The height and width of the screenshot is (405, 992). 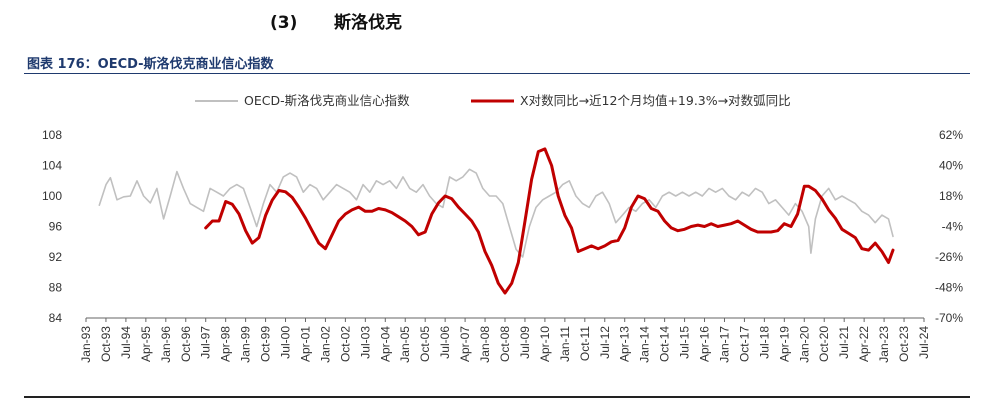 I want to click on y-right-tick-label: -26%, so click(x=949, y=257).